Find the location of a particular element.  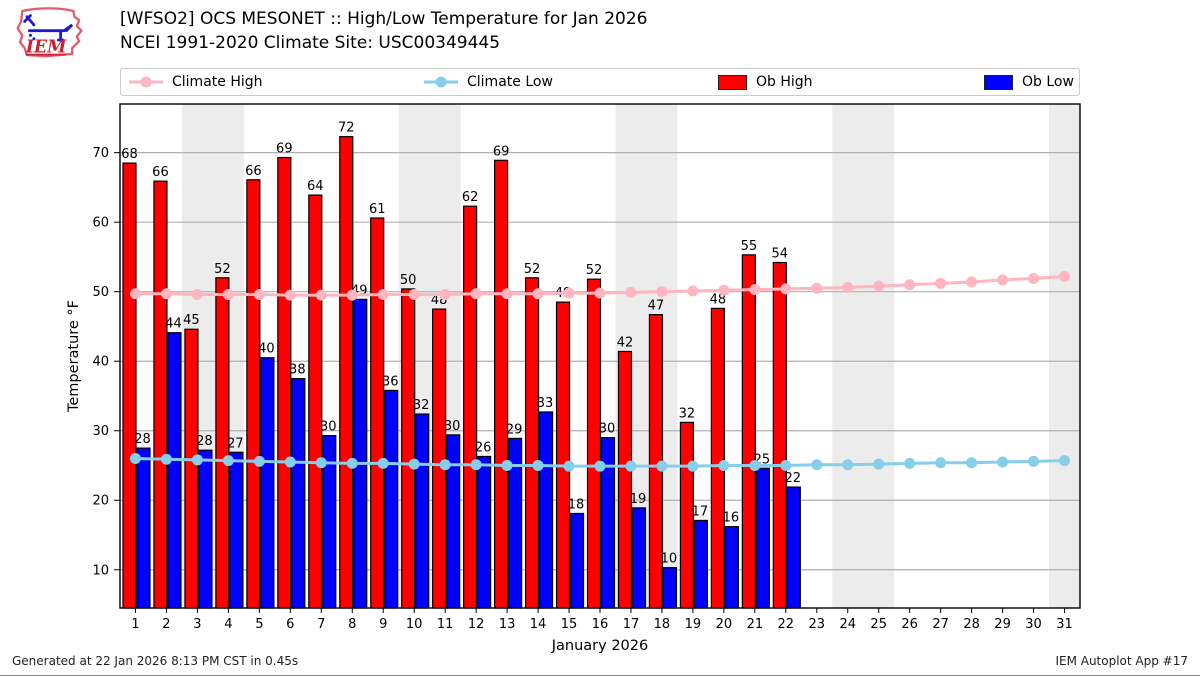

x-tick-label-19: 19 is located at coordinates (693, 624).